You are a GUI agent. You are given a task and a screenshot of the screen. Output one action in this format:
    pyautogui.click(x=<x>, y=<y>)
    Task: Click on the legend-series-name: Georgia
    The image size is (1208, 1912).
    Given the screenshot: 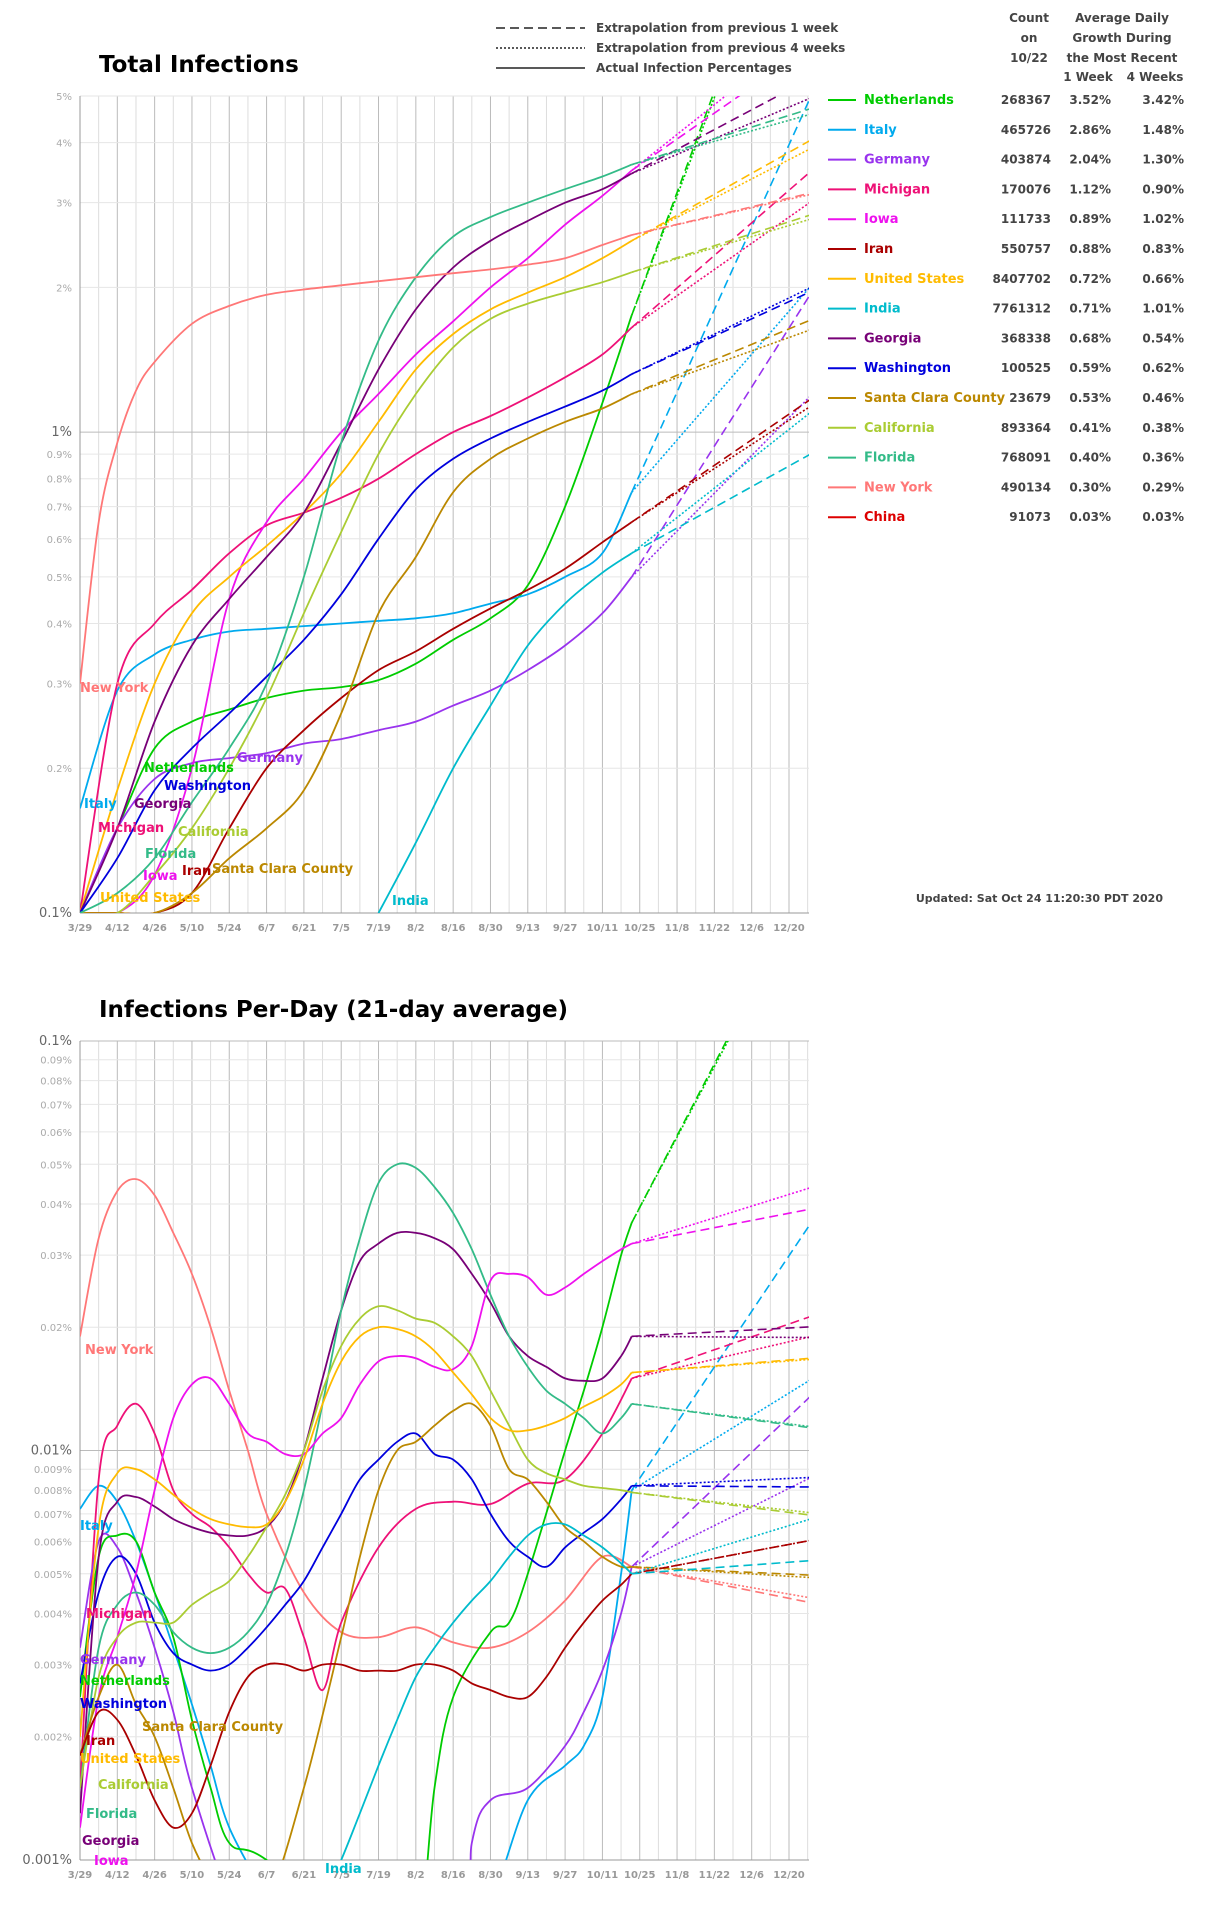 What is the action you would take?
    pyautogui.click(x=892, y=338)
    